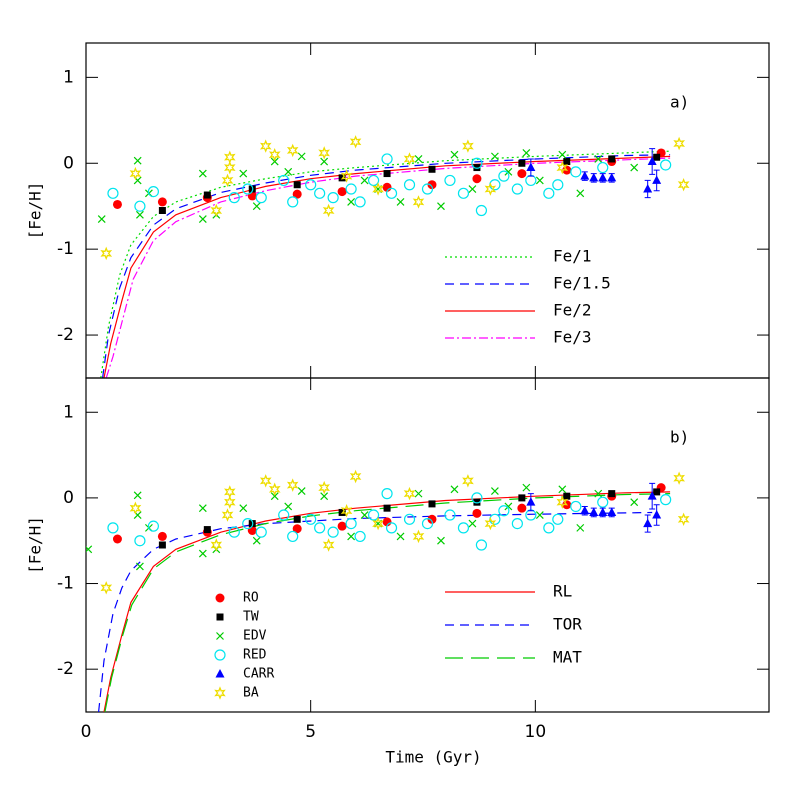 This screenshot has width=797, height=797. Describe the element at coordinates (433, 757) in the screenshot. I see `x-axis-label: Time (Gyr)` at that location.